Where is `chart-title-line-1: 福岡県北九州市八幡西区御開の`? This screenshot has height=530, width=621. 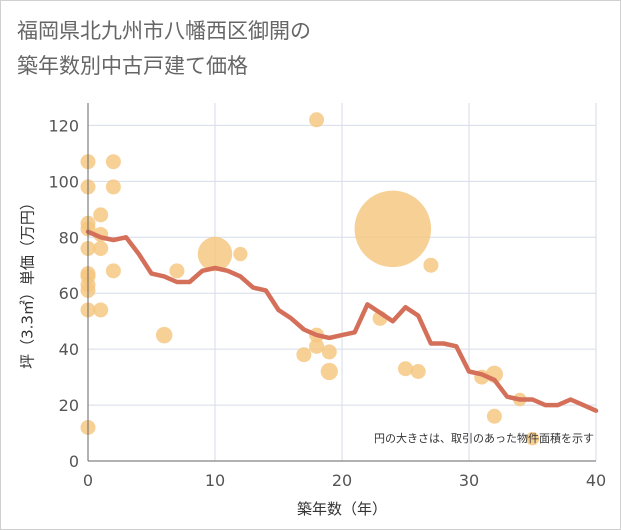 chart-title-line-1: 福岡県北九州市八幡西区御開の is located at coordinates (164, 31).